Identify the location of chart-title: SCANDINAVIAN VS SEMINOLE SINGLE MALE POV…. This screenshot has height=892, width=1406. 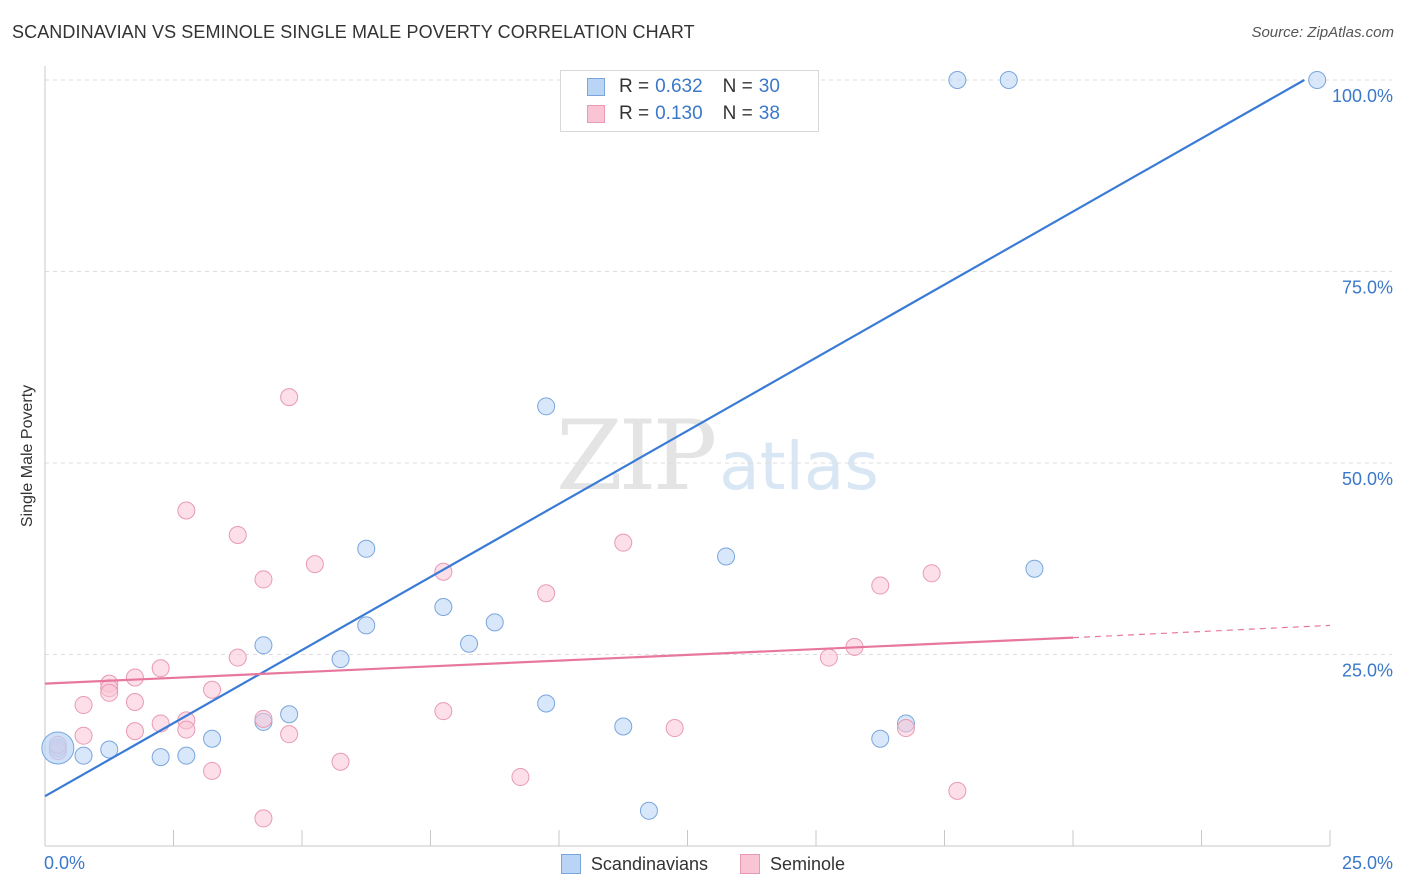
(353, 32).